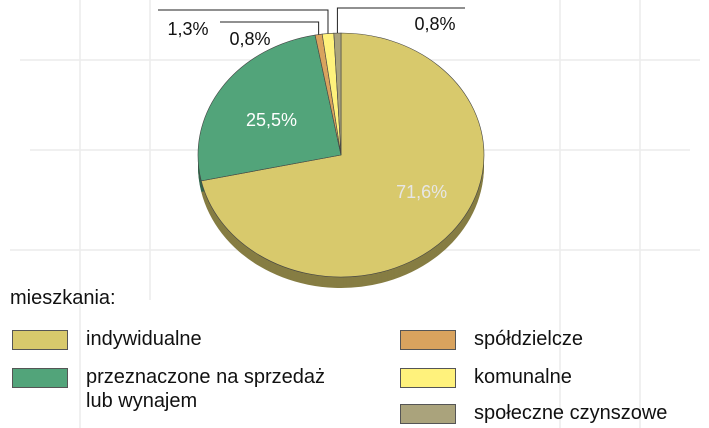 The image size is (709, 428). I want to click on legend-label: komunalne, so click(523, 377).